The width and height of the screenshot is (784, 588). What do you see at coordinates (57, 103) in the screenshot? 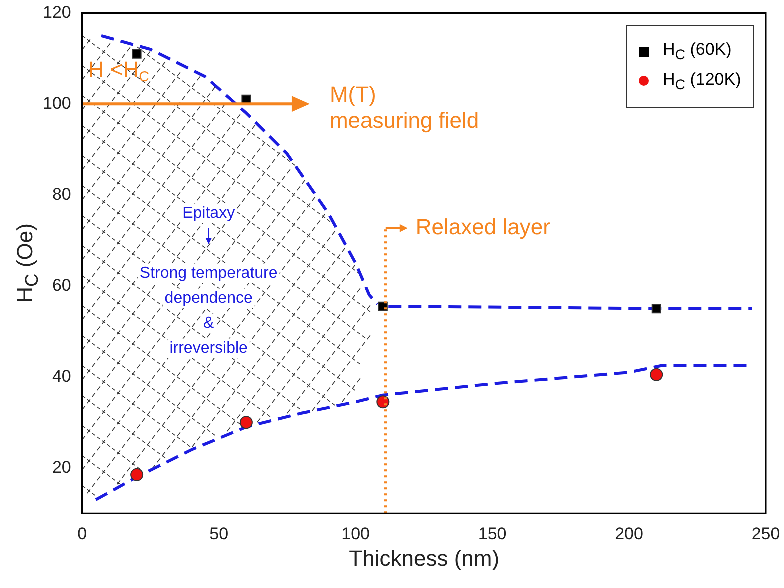
I see `y-tick-label: 100` at bounding box center [57, 103].